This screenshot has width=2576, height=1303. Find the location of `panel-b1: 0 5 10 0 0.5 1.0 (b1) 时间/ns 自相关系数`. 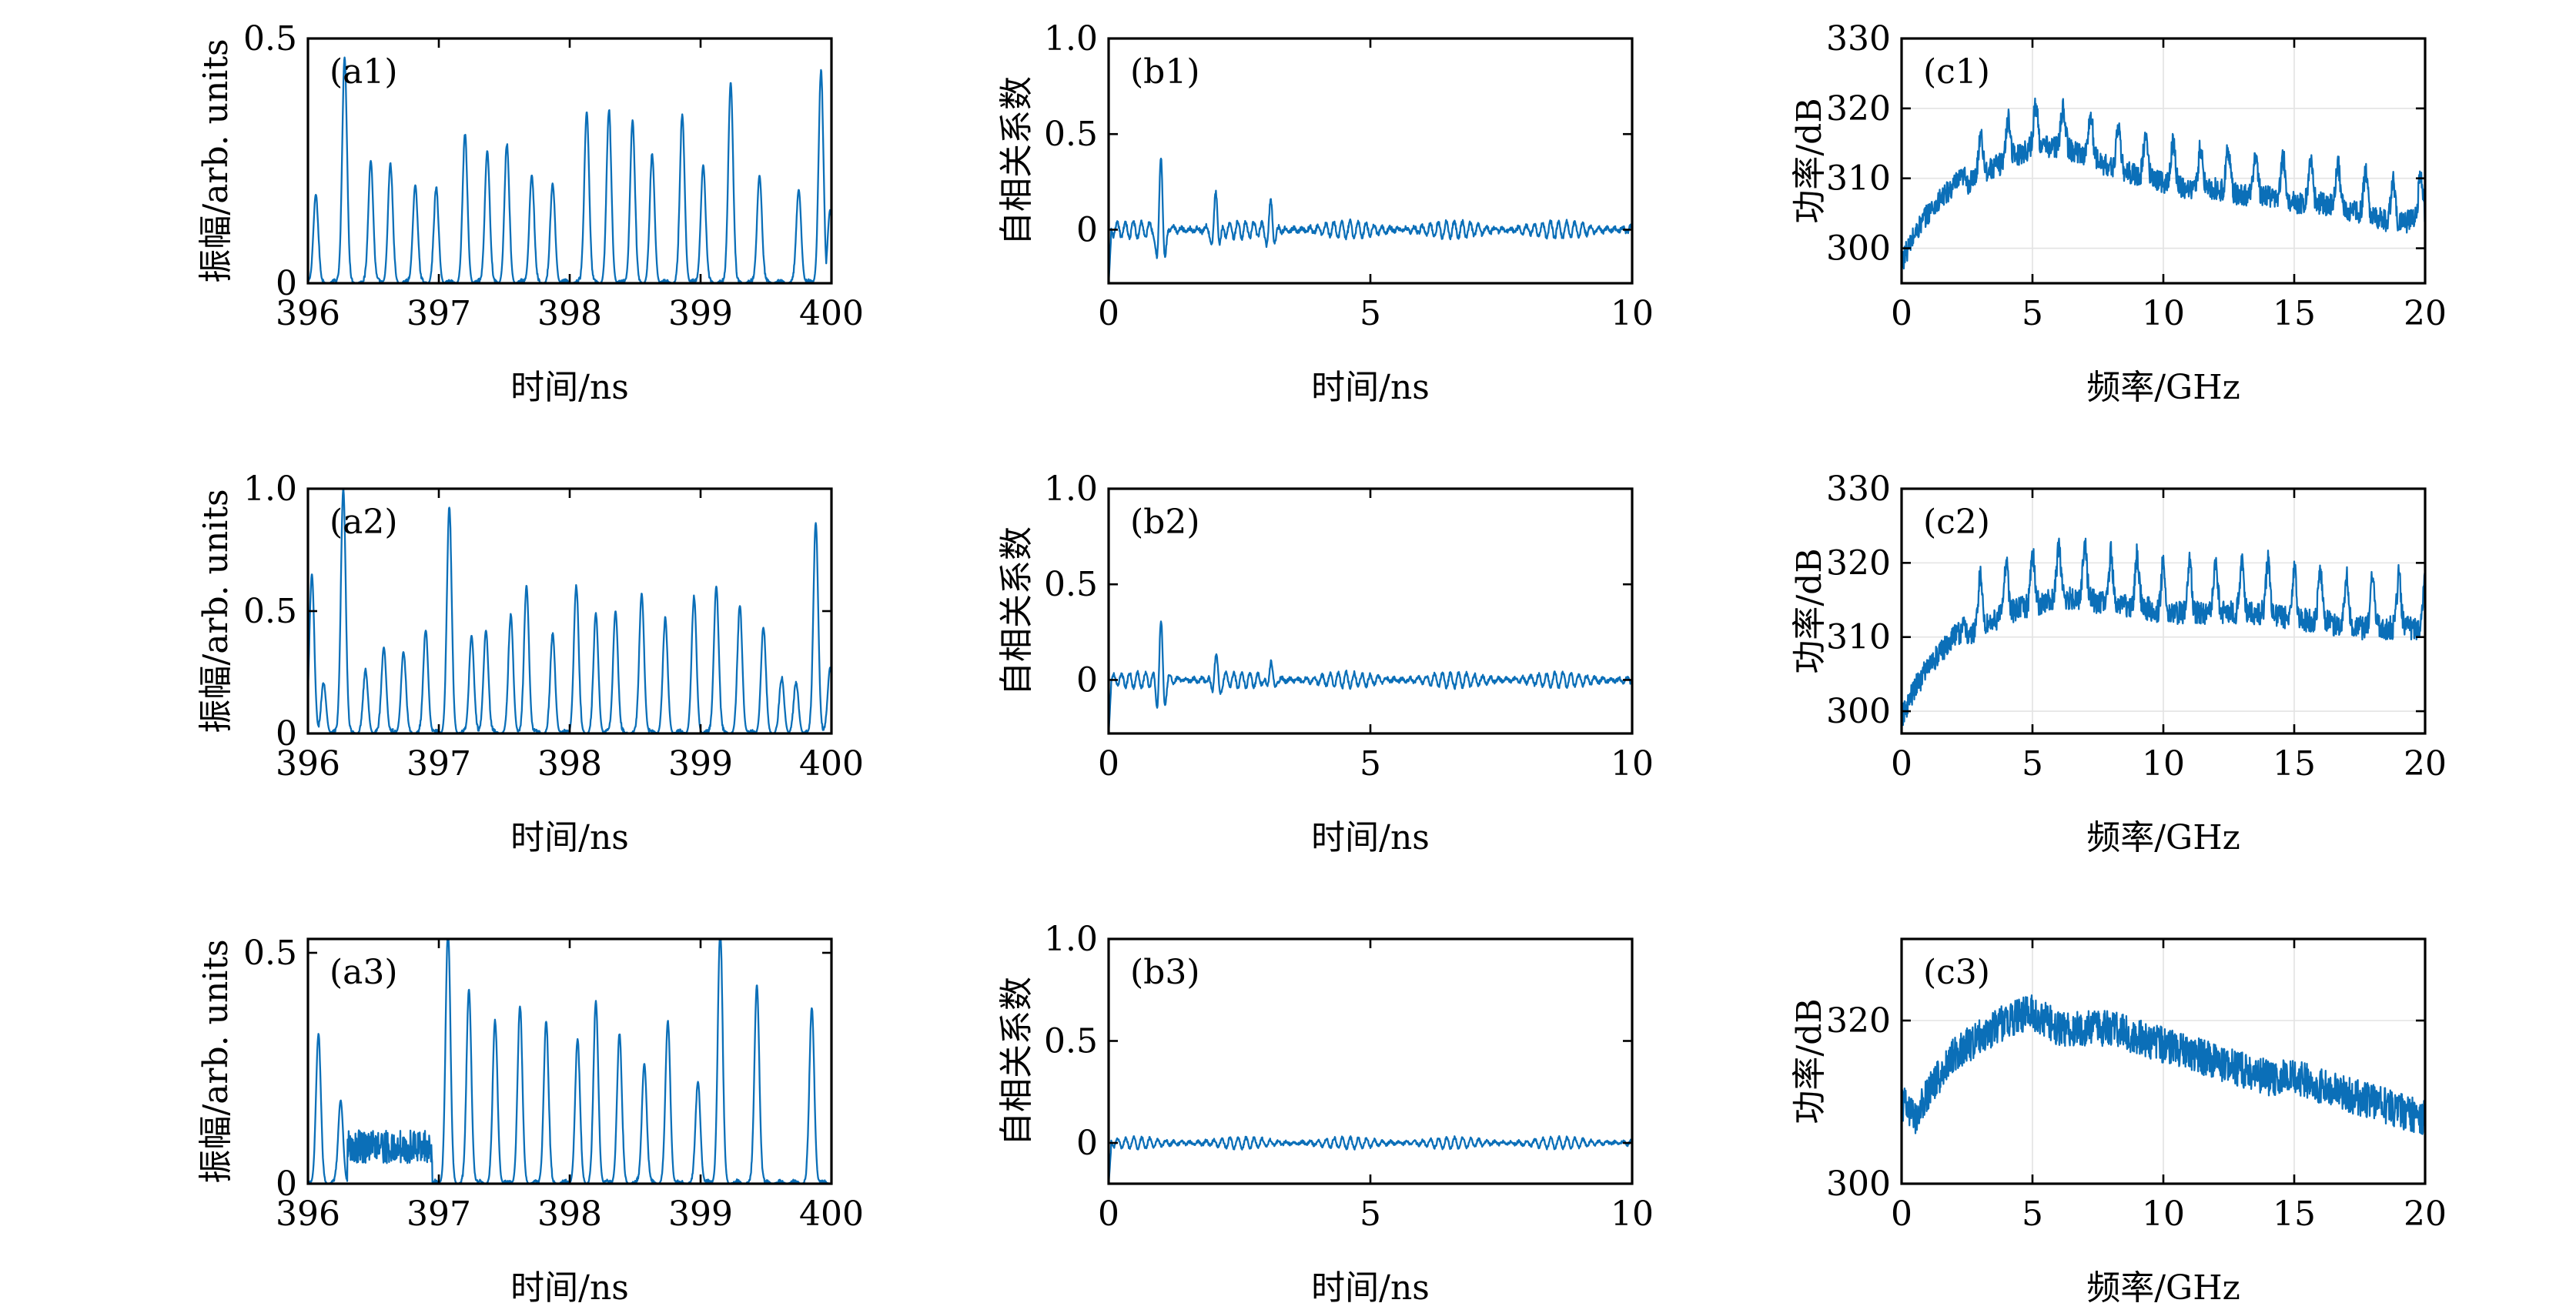

panel-b1: 0 5 10 0 0.5 1.0 (b1) 时间/ns 自相关系数 is located at coordinates (1326, 213).